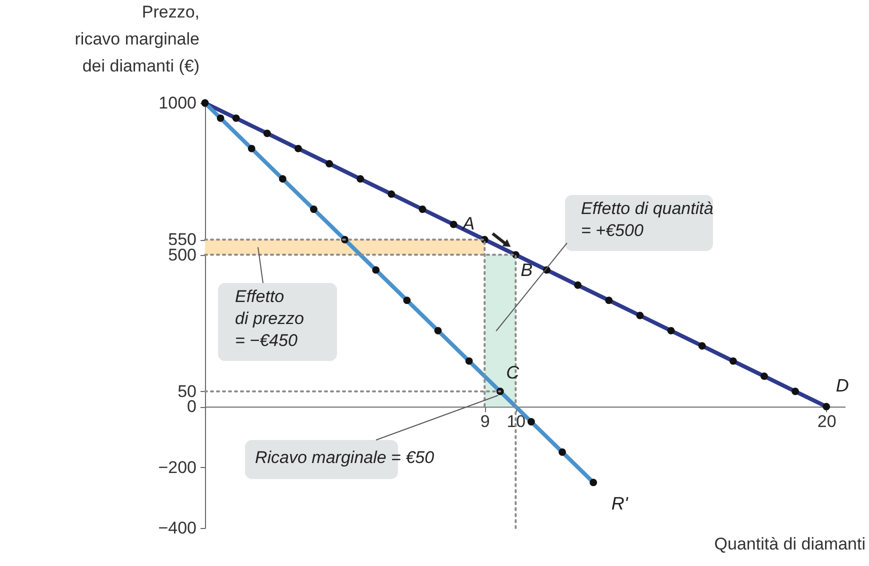  Describe the element at coordinates (826, 422) in the screenshot. I see `x-tick-label: 20` at that location.